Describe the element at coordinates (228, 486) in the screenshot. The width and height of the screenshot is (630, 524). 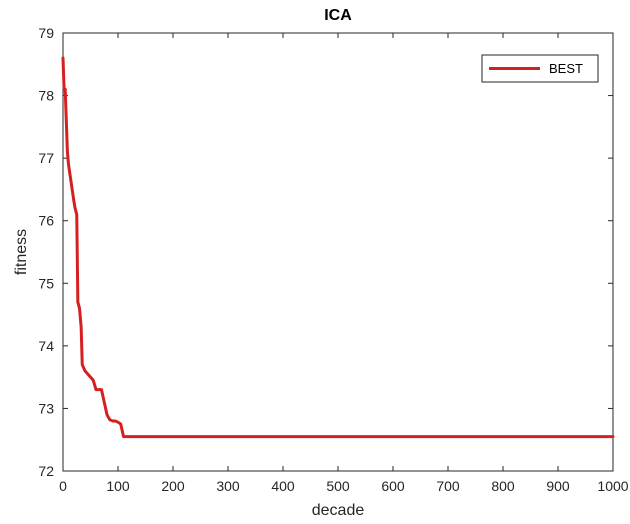
I see `x-tick-label: 300` at that location.